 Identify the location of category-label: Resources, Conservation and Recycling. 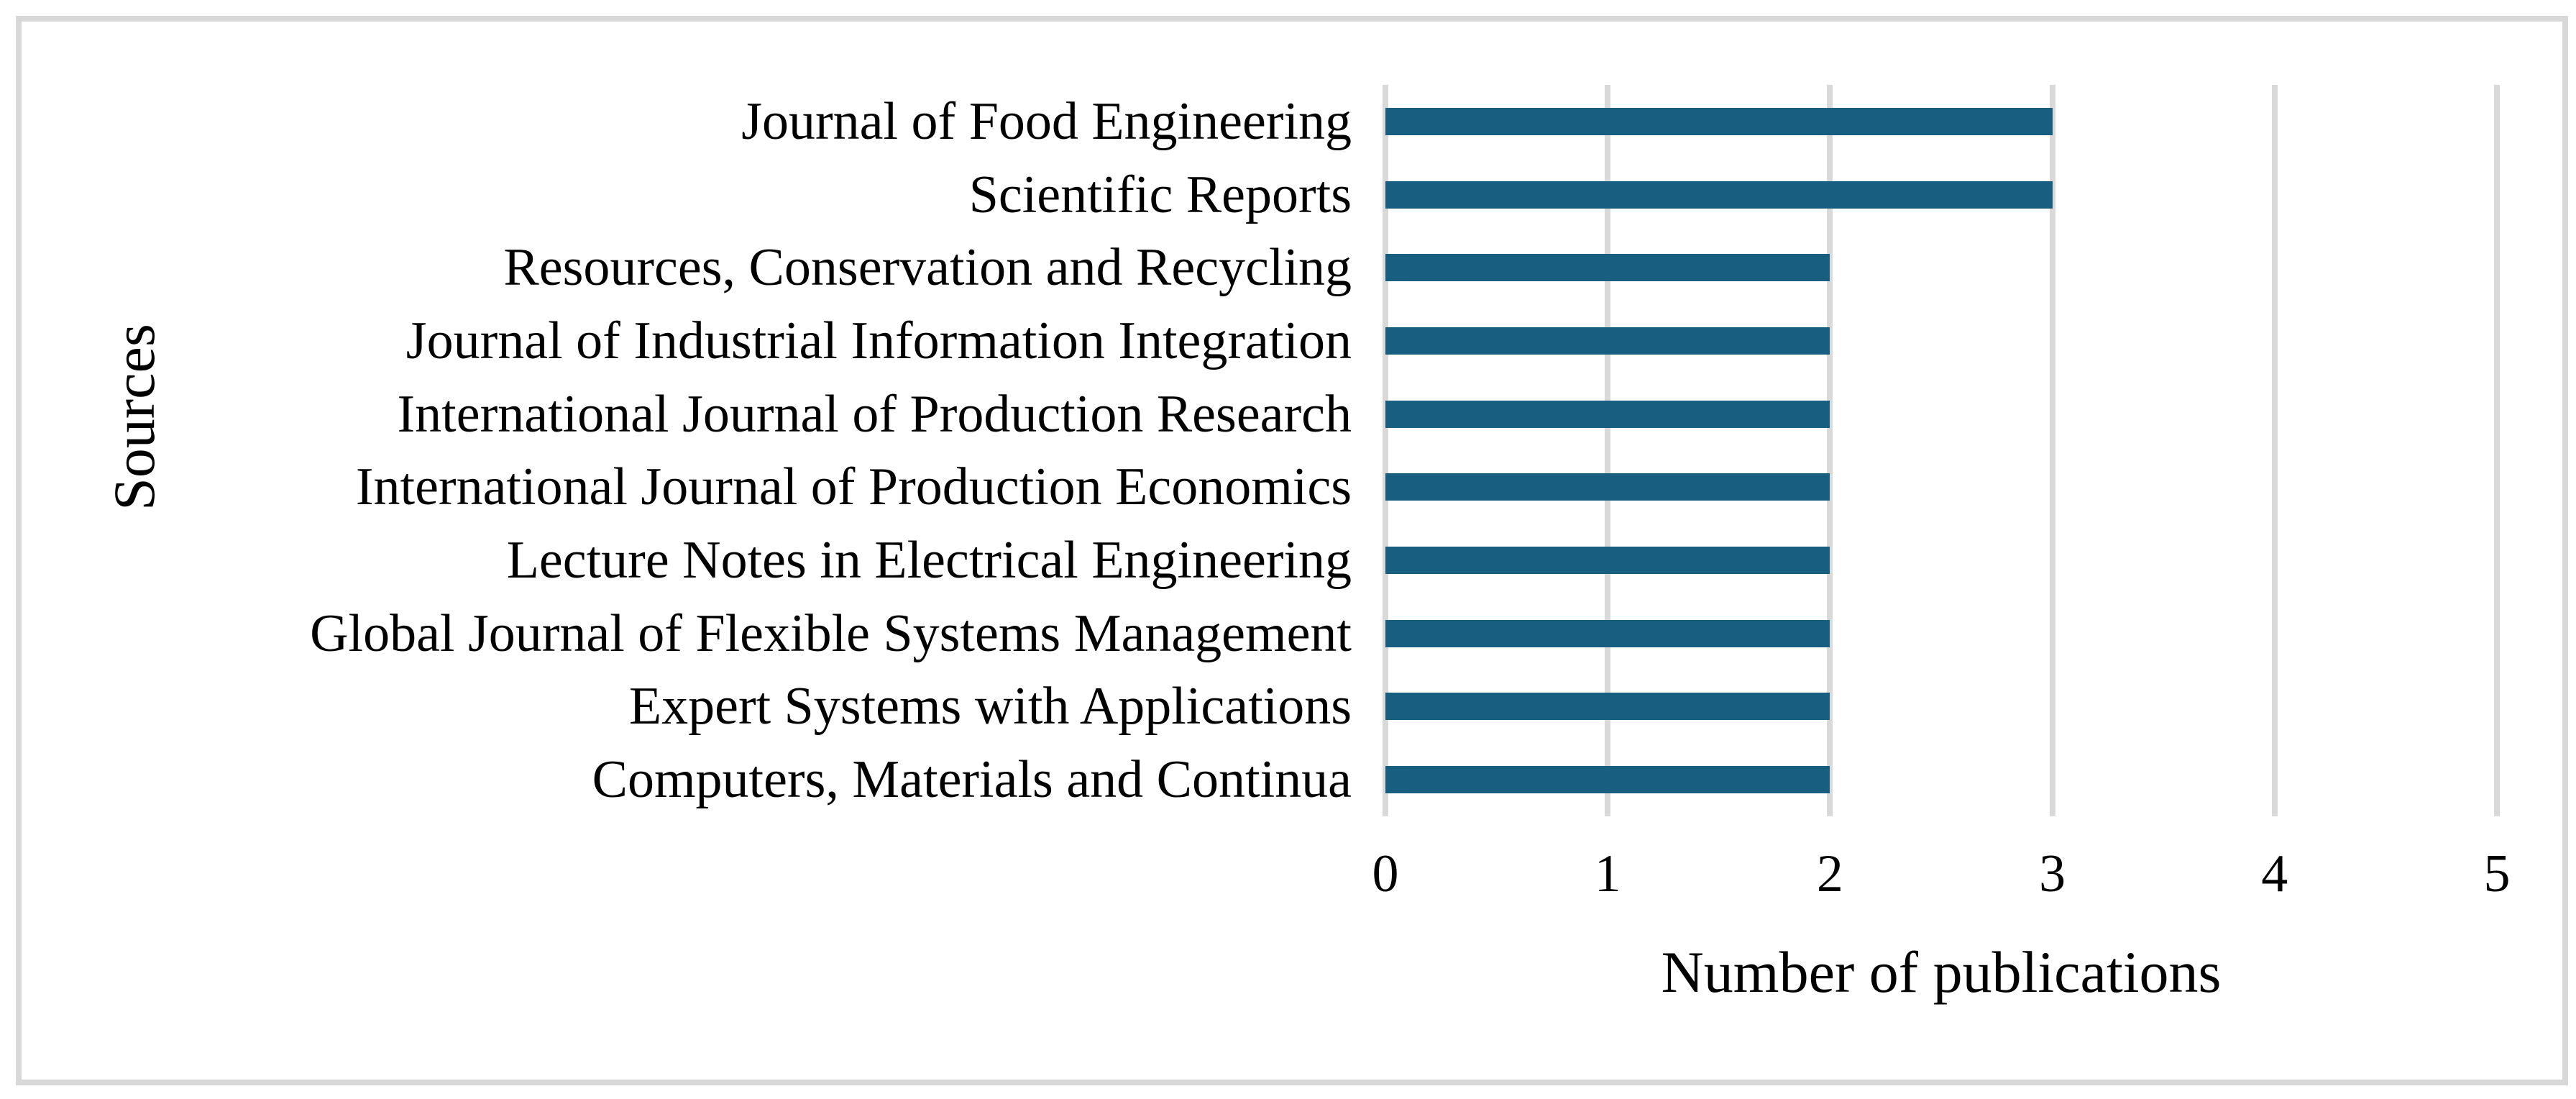
(928, 268).